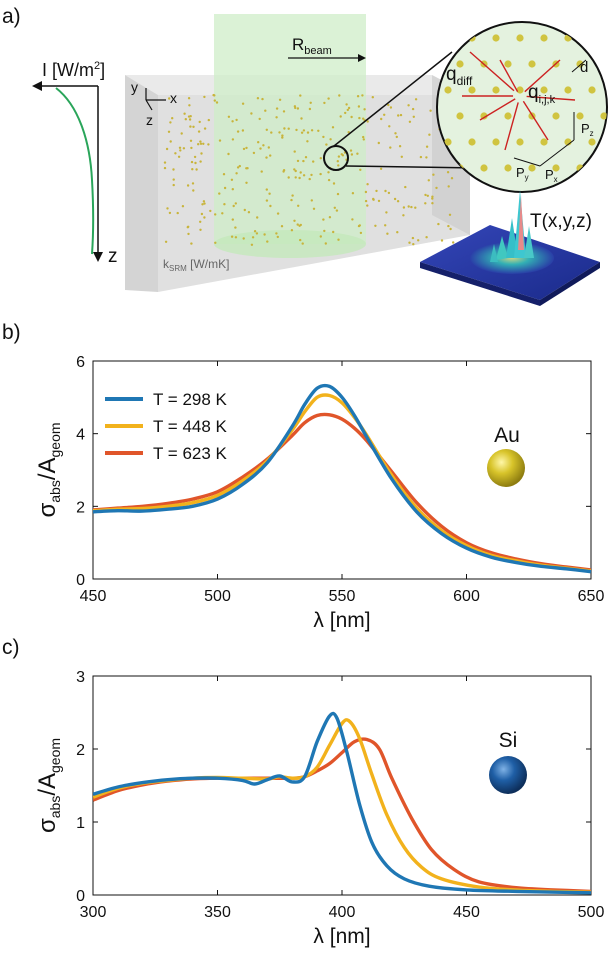 The image size is (614, 954). Describe the element at coordinates (75, 163) in the screenshot. I see `intensity-profile: I [W/m2] z` at that location.